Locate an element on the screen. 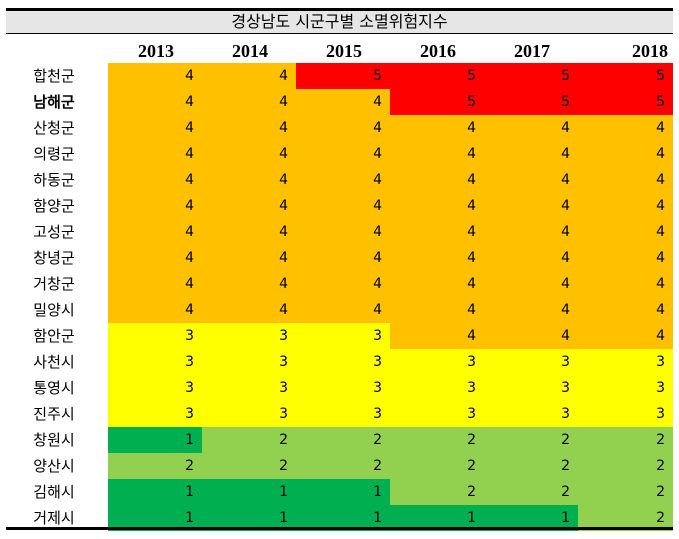  row-label: 거제시 is located at coordinates (54, 518).